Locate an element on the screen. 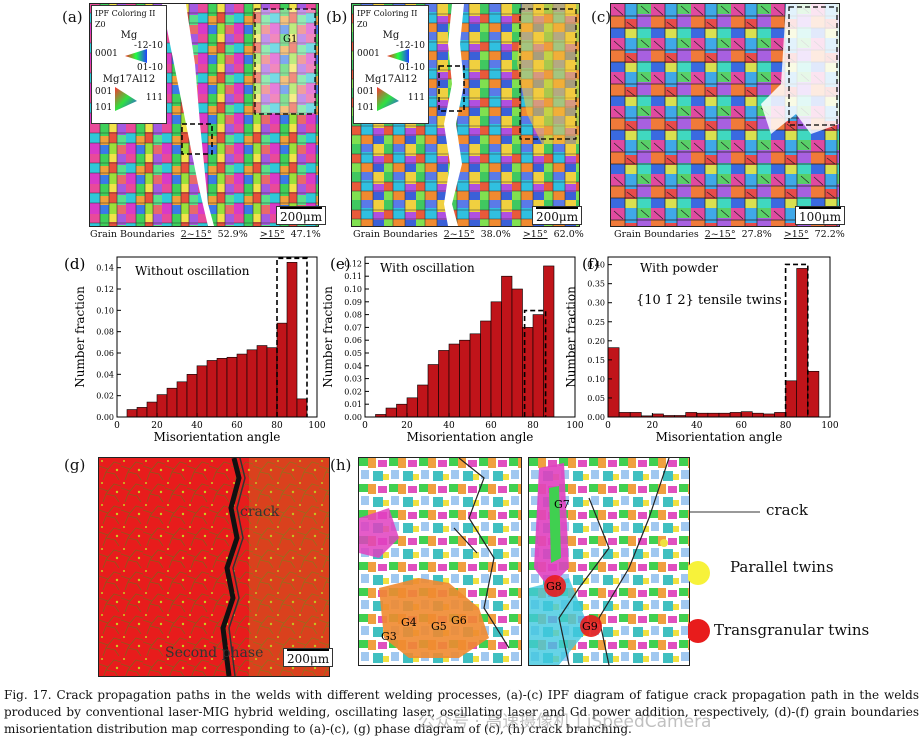 The image size is (923, 753). ytick-label-f-2: 0.10 is located at coordinates (596, 379).